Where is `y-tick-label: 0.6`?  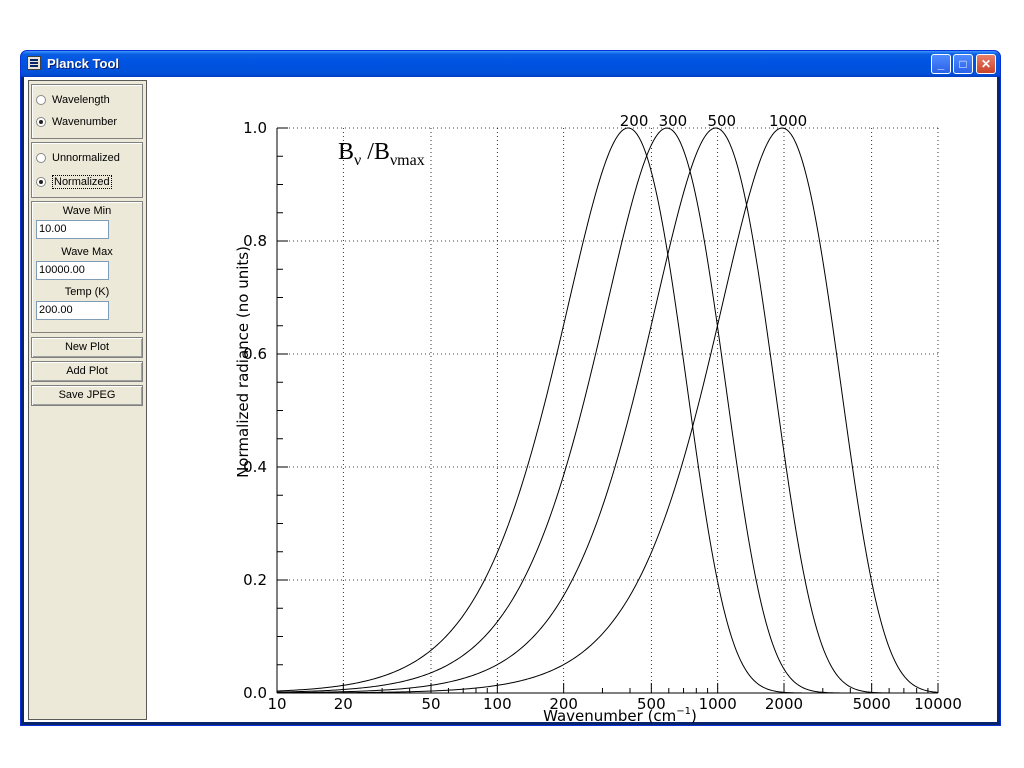 y-tick-label: 0.6 is located at coordinates (255, 354).